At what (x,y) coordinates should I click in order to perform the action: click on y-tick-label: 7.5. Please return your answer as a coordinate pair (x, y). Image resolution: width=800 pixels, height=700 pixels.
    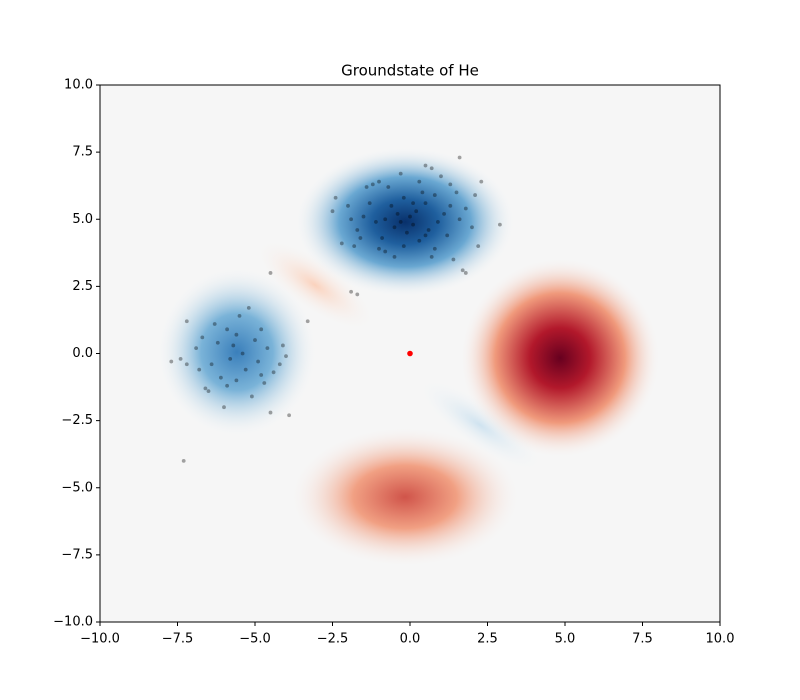
    Looking at the image, I should click on (82, 152).